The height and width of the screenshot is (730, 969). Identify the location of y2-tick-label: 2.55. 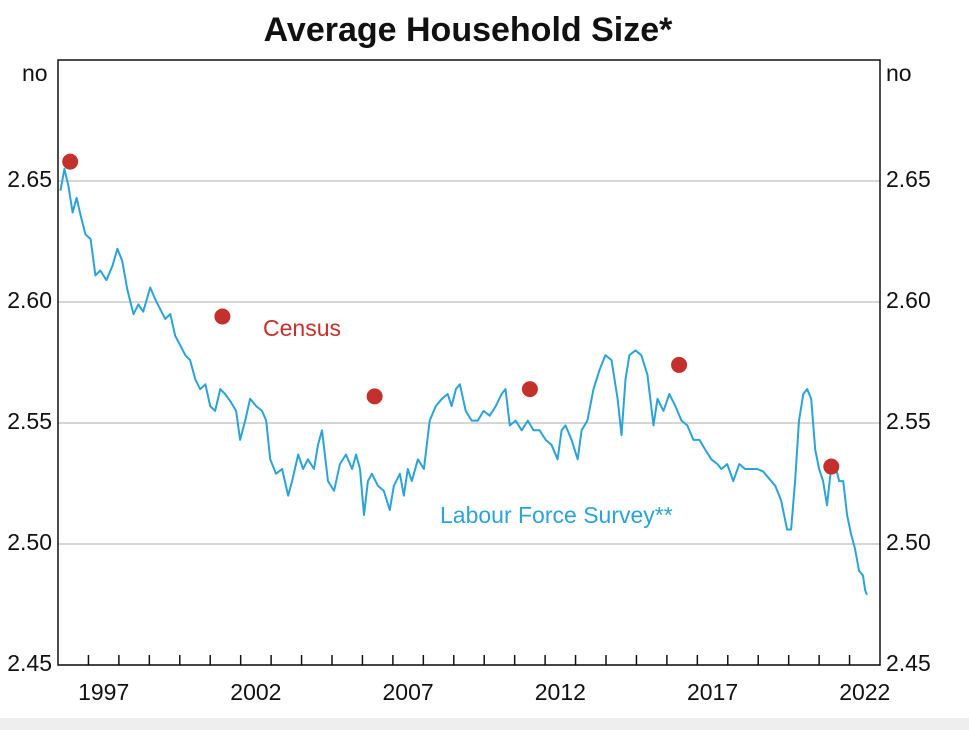
(908, 421).